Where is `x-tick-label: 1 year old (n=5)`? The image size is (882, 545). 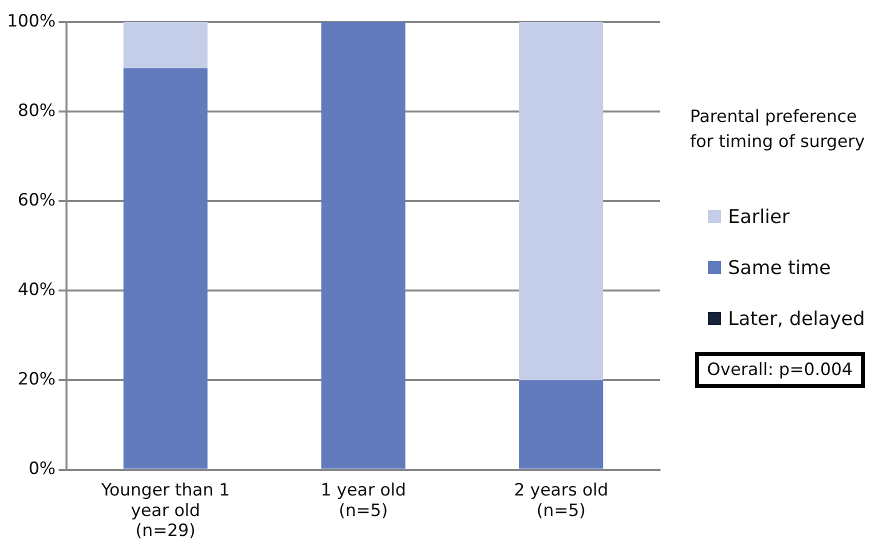 x-tick-label: 1 year old (n=5) is located at coordinates (363, 500).